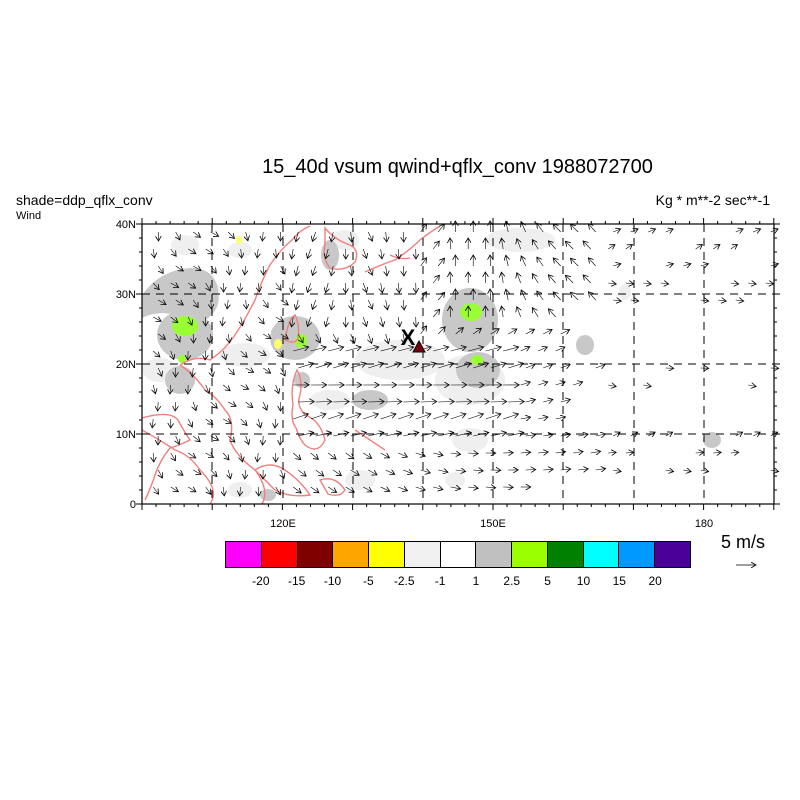  Describe the element at coordinates (440, 581) in the screenshot. I see `colorbar-label: -1` at that location.